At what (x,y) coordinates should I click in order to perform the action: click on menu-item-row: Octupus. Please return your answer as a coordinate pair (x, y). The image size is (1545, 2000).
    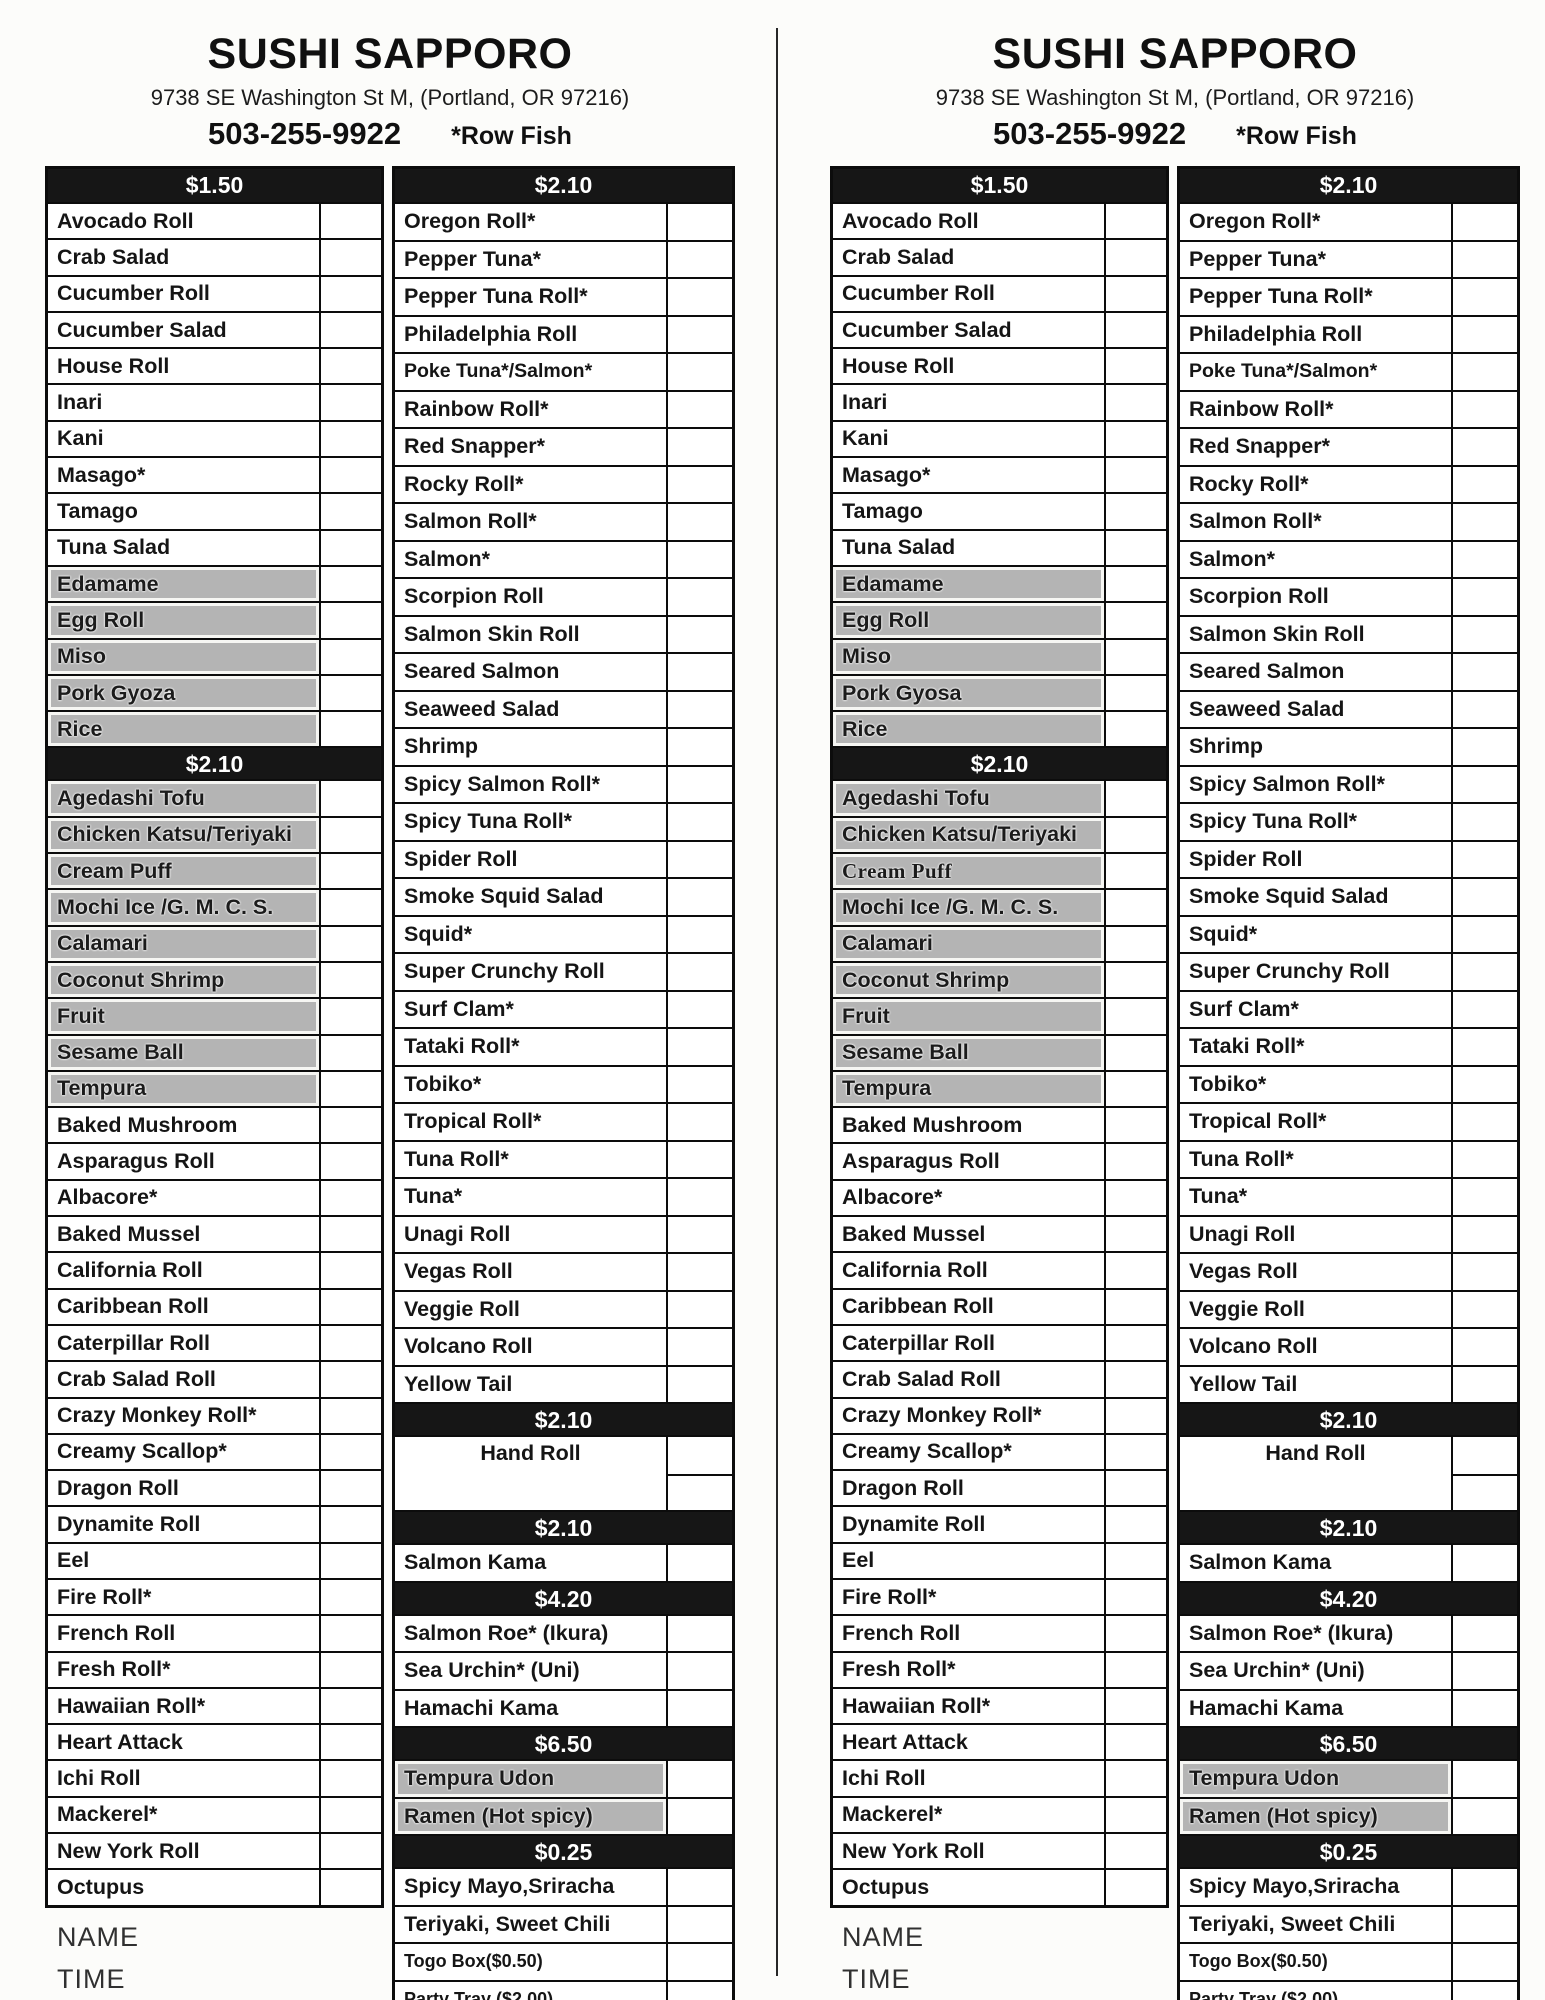
    Looking at the image, I should click on (999, 1886).